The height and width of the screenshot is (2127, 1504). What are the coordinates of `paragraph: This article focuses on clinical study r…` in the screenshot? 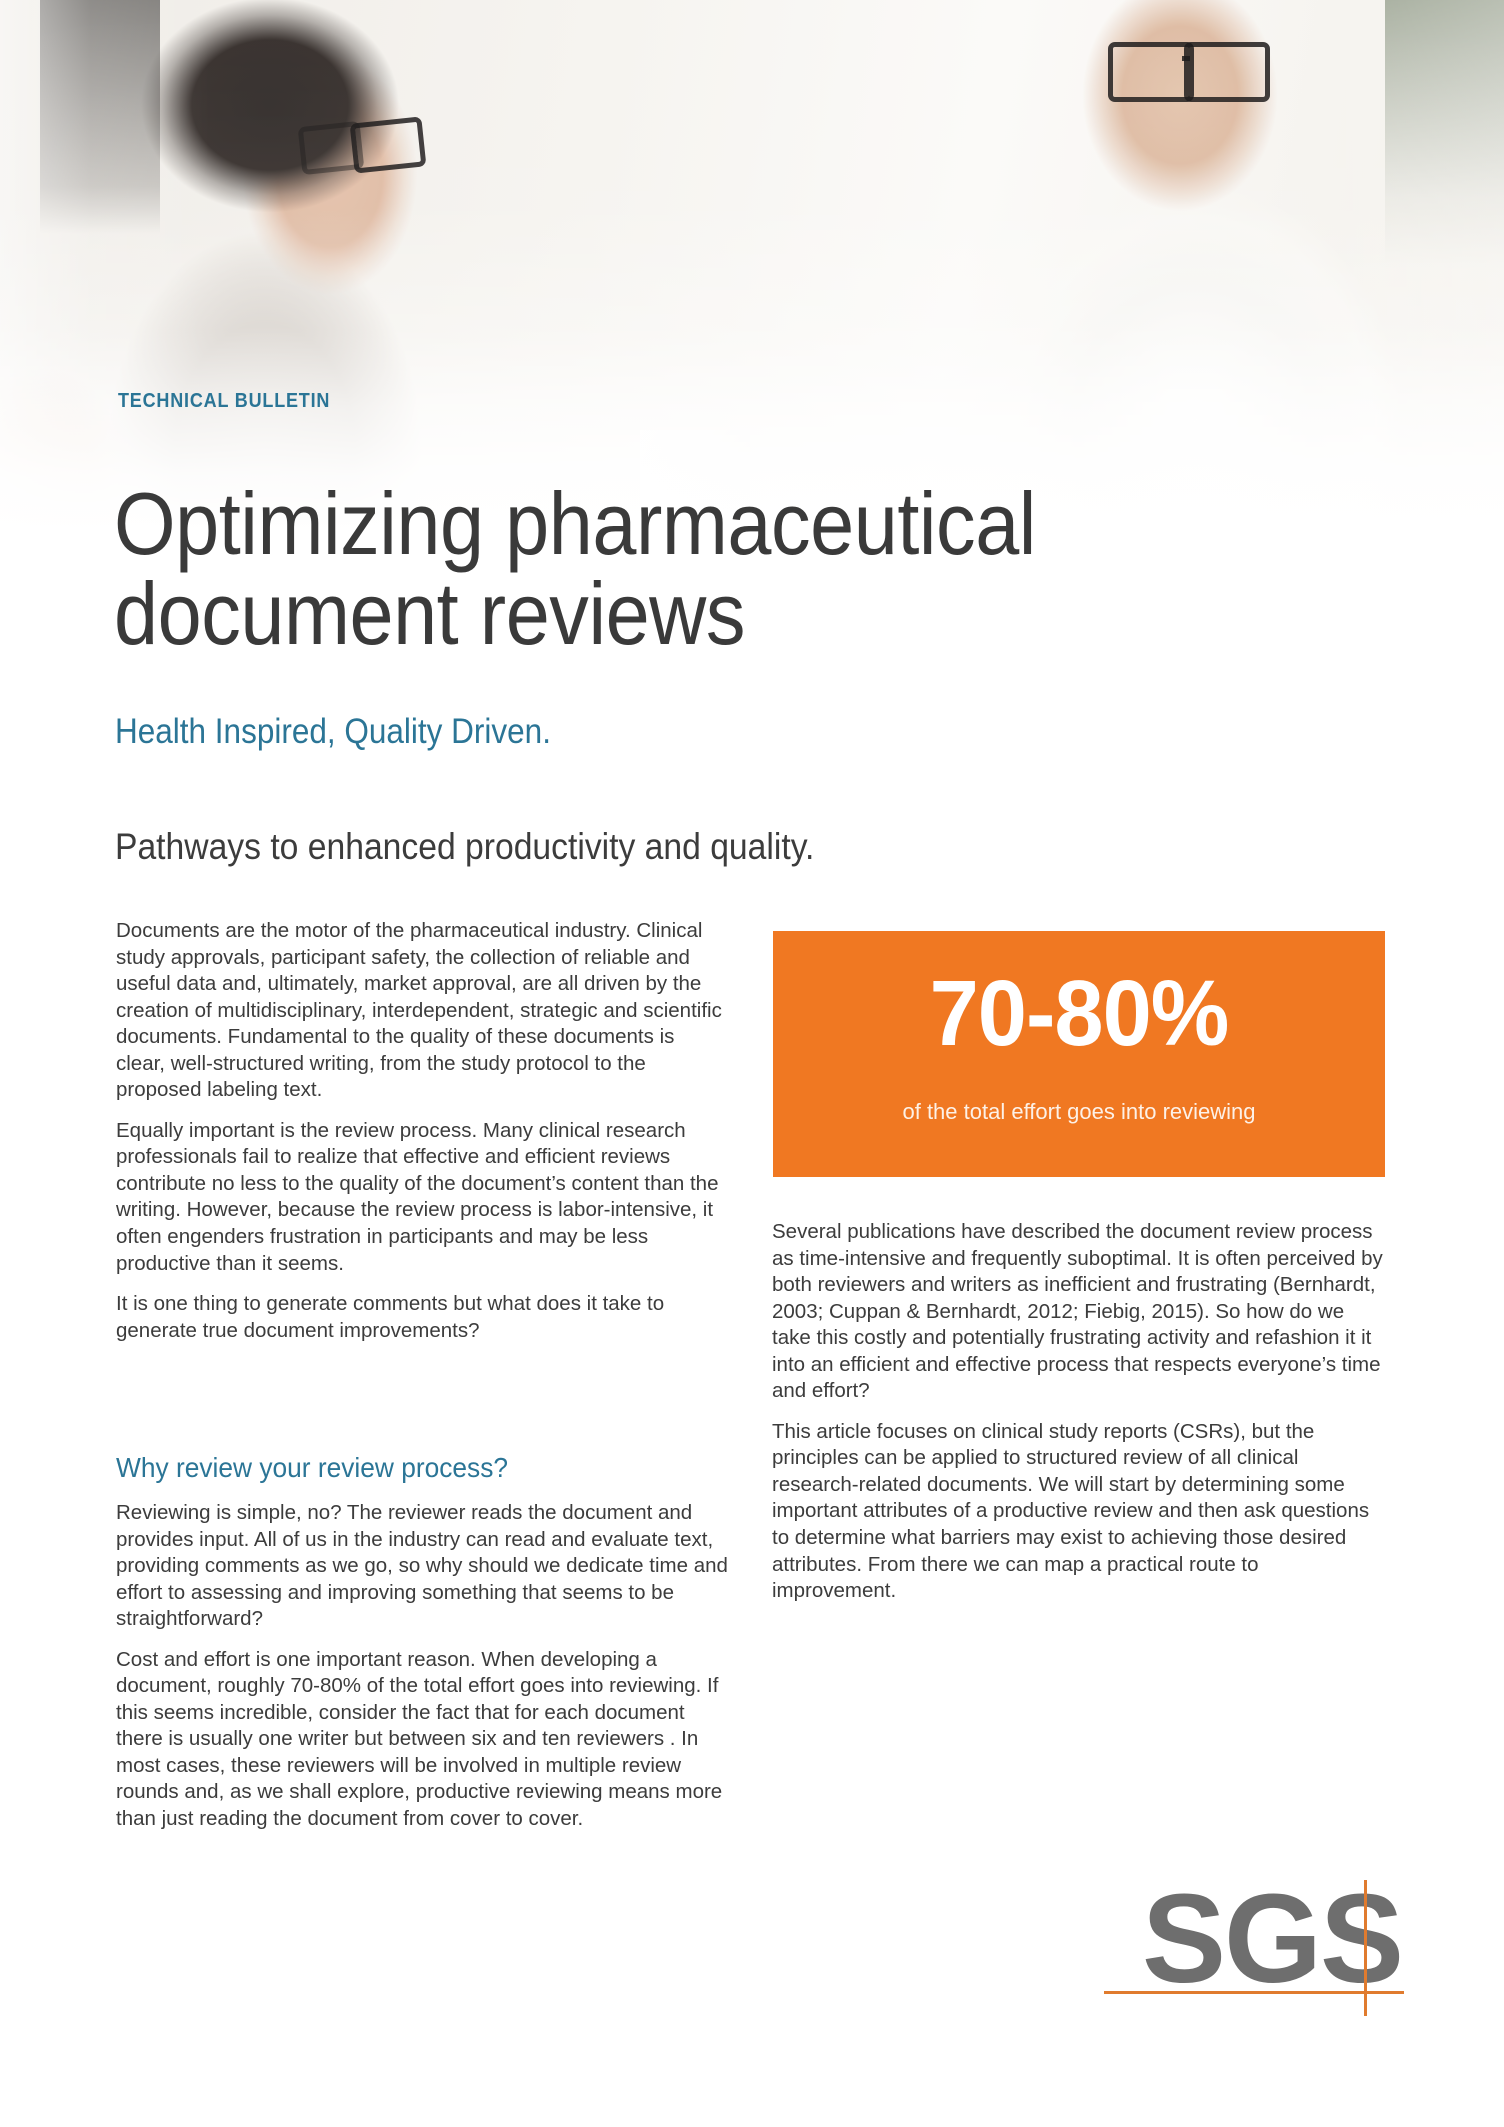 It's located at (1071, 1511).